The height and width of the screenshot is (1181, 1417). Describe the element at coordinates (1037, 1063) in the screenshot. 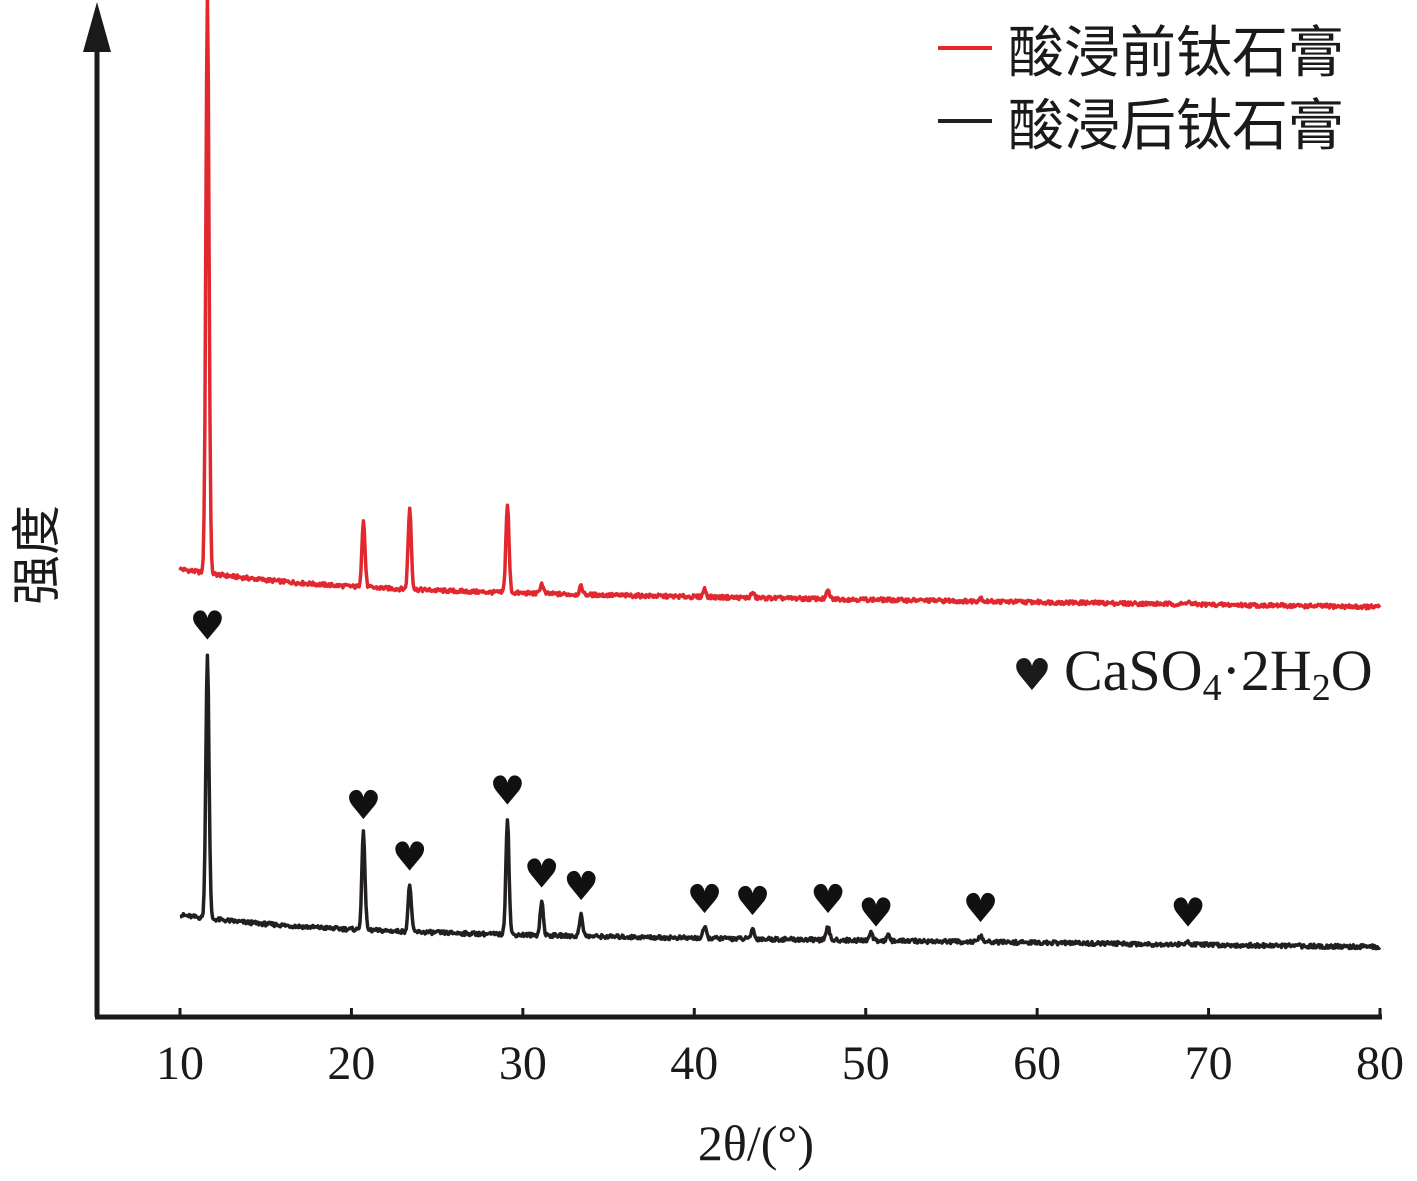

I see `x-tick-label: 60` at that location.